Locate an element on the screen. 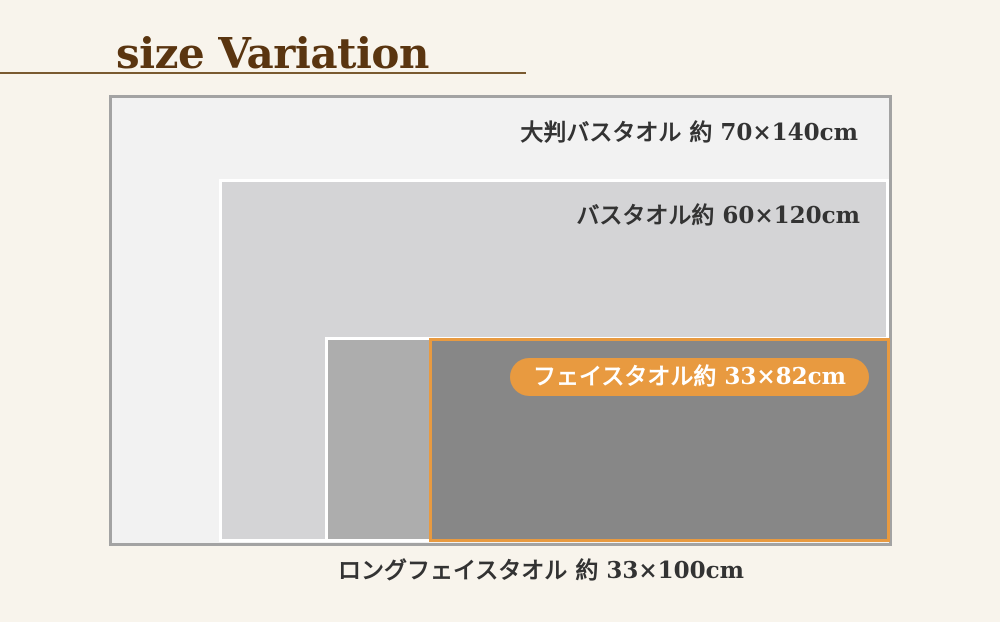 The image size is (1000, 622). page-title: size Variation is located at coordinates (272, 53).